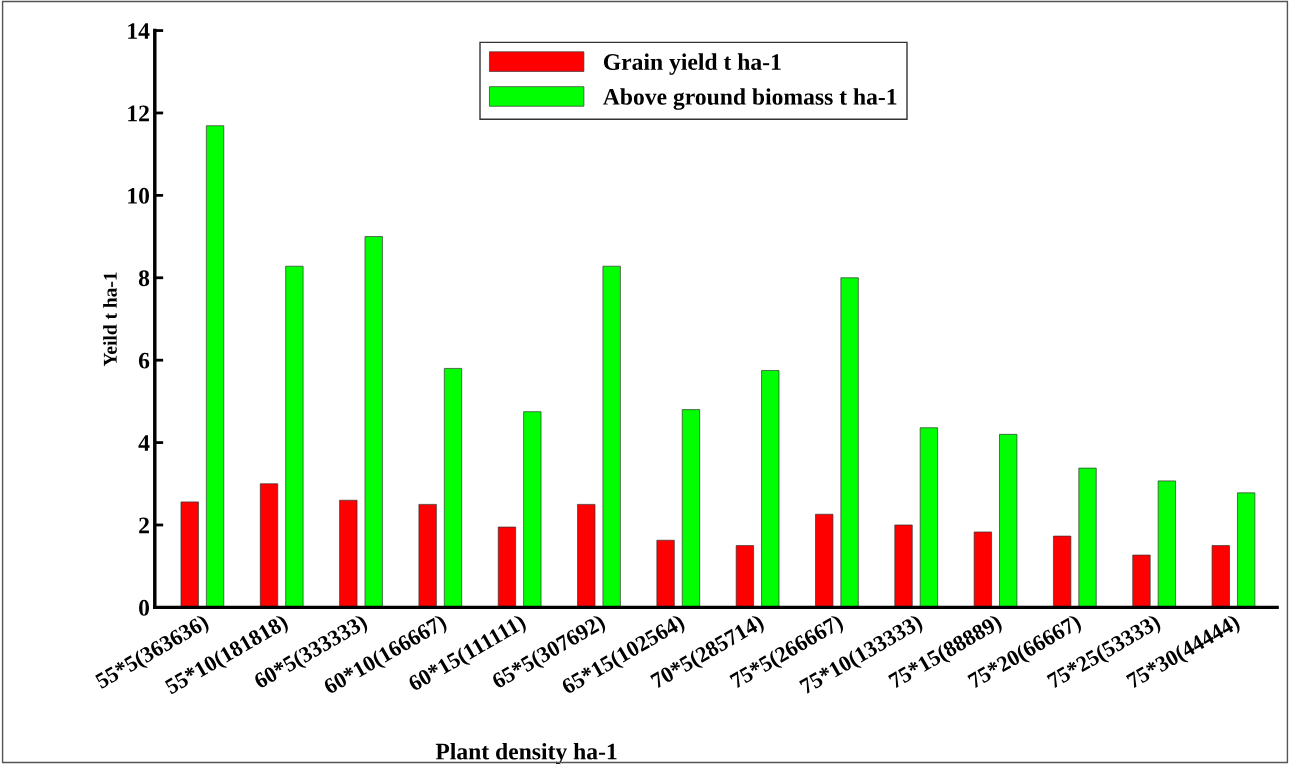 The height and width of the screenshot is (764, 1290). What do you see at coordinates (144, 360) in the screenshot?
I see `y-tick-label: 6` at bounding box center [144, 360].